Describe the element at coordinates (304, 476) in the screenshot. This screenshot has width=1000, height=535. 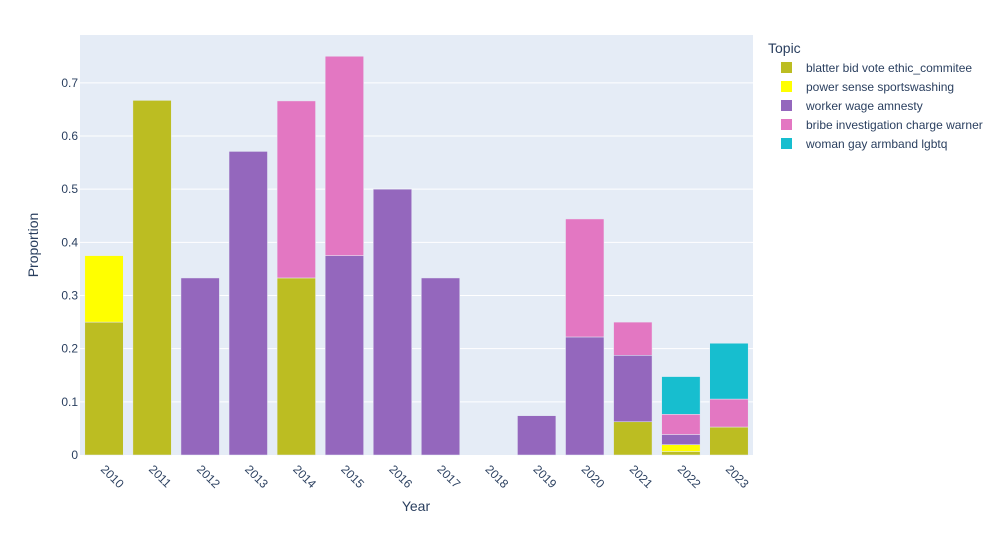
I see `x-tick-label: 2014` at that location.